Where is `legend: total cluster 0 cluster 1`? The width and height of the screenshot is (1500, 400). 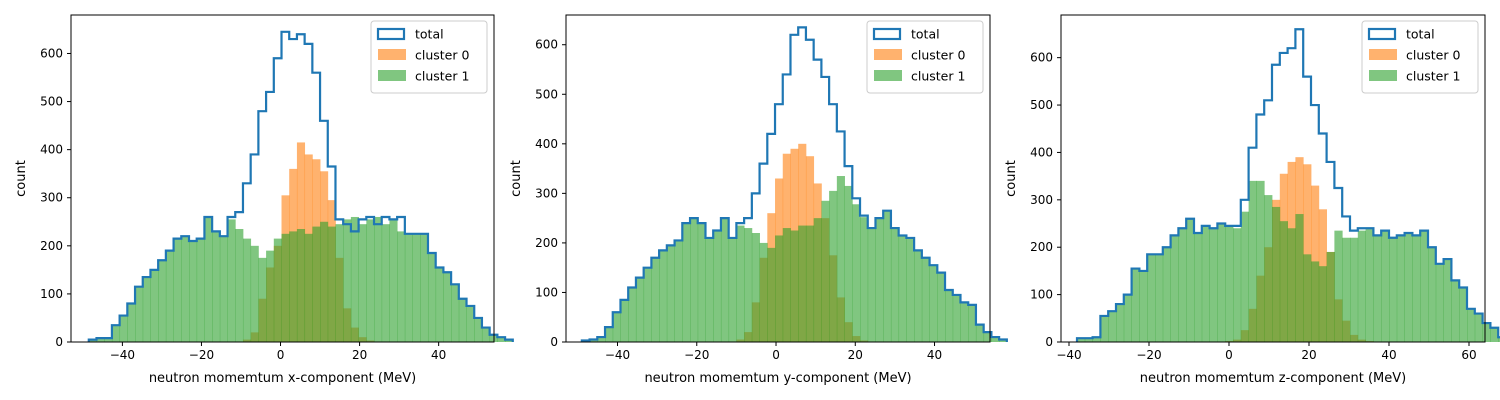 legend: total cluster 0 cluster 1 is located at coordinates (1420, 57).